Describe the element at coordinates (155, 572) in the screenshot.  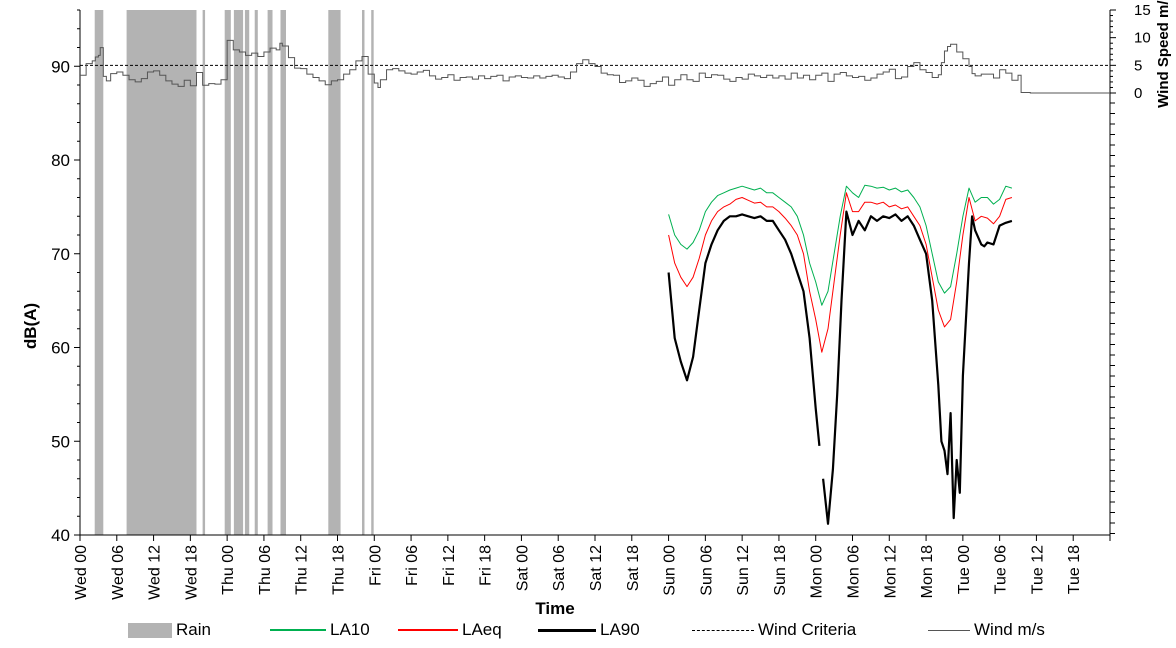
I see `x-tick-label: Wed 12` at that location.